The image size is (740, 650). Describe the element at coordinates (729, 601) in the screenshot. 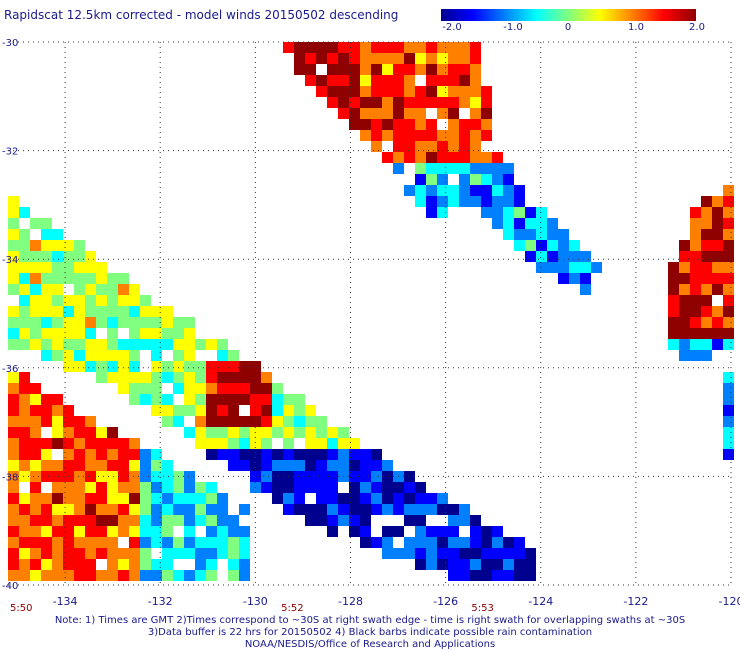

I see `lon-tick-label: -120` at that location.